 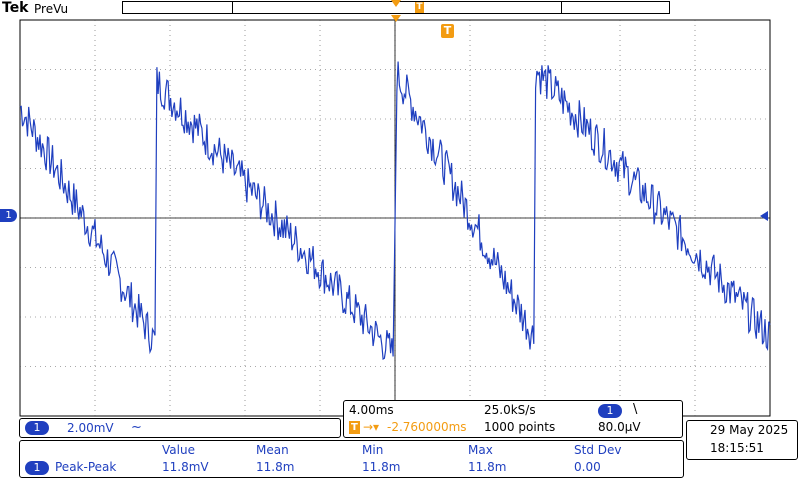 What do you see at coordinates (371, 427) in the screenshot?
I see `delay-arrow-icon: →▾` at bounding box center [371, 427].